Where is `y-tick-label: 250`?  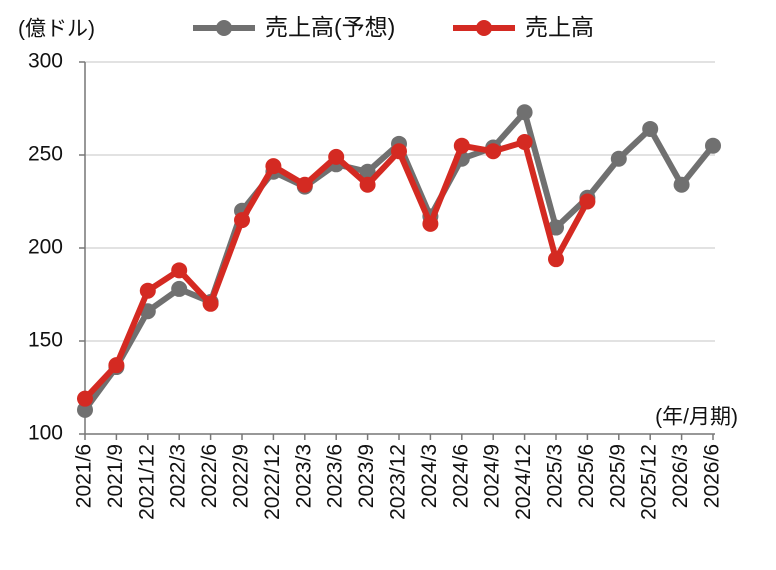 y-tick-label: 250 is located at coordinates (45, 154).